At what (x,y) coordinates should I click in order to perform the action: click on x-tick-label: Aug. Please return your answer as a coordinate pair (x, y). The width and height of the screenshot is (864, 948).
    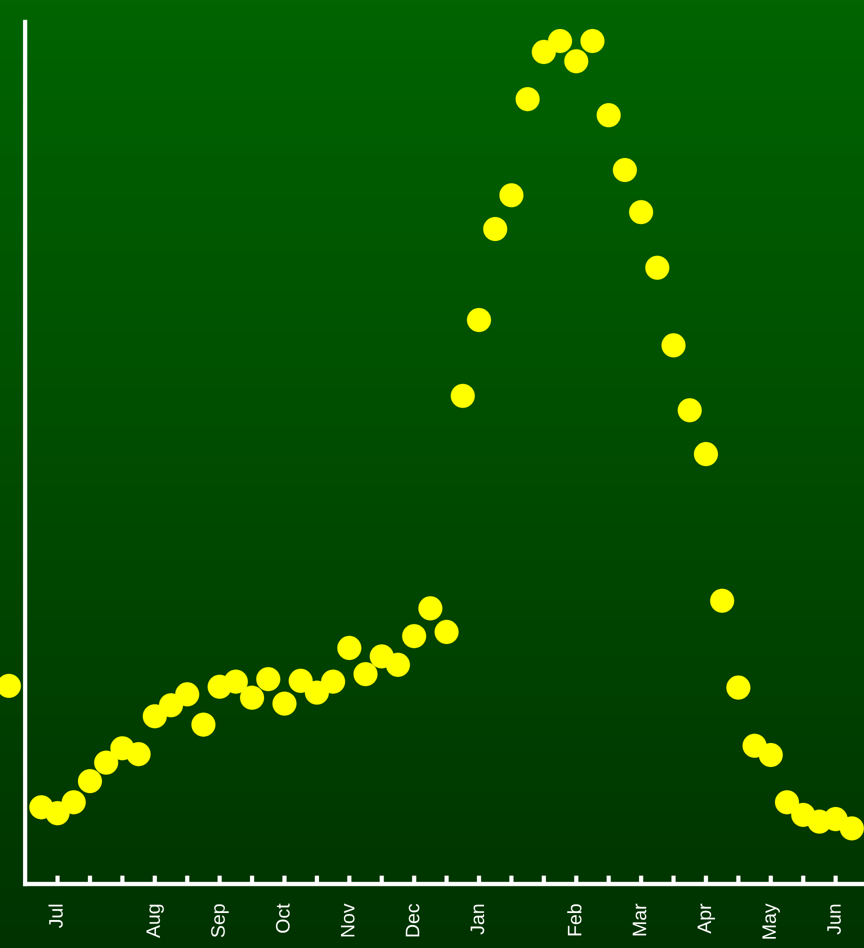
    Looking at the image, I should click on (155, 921).